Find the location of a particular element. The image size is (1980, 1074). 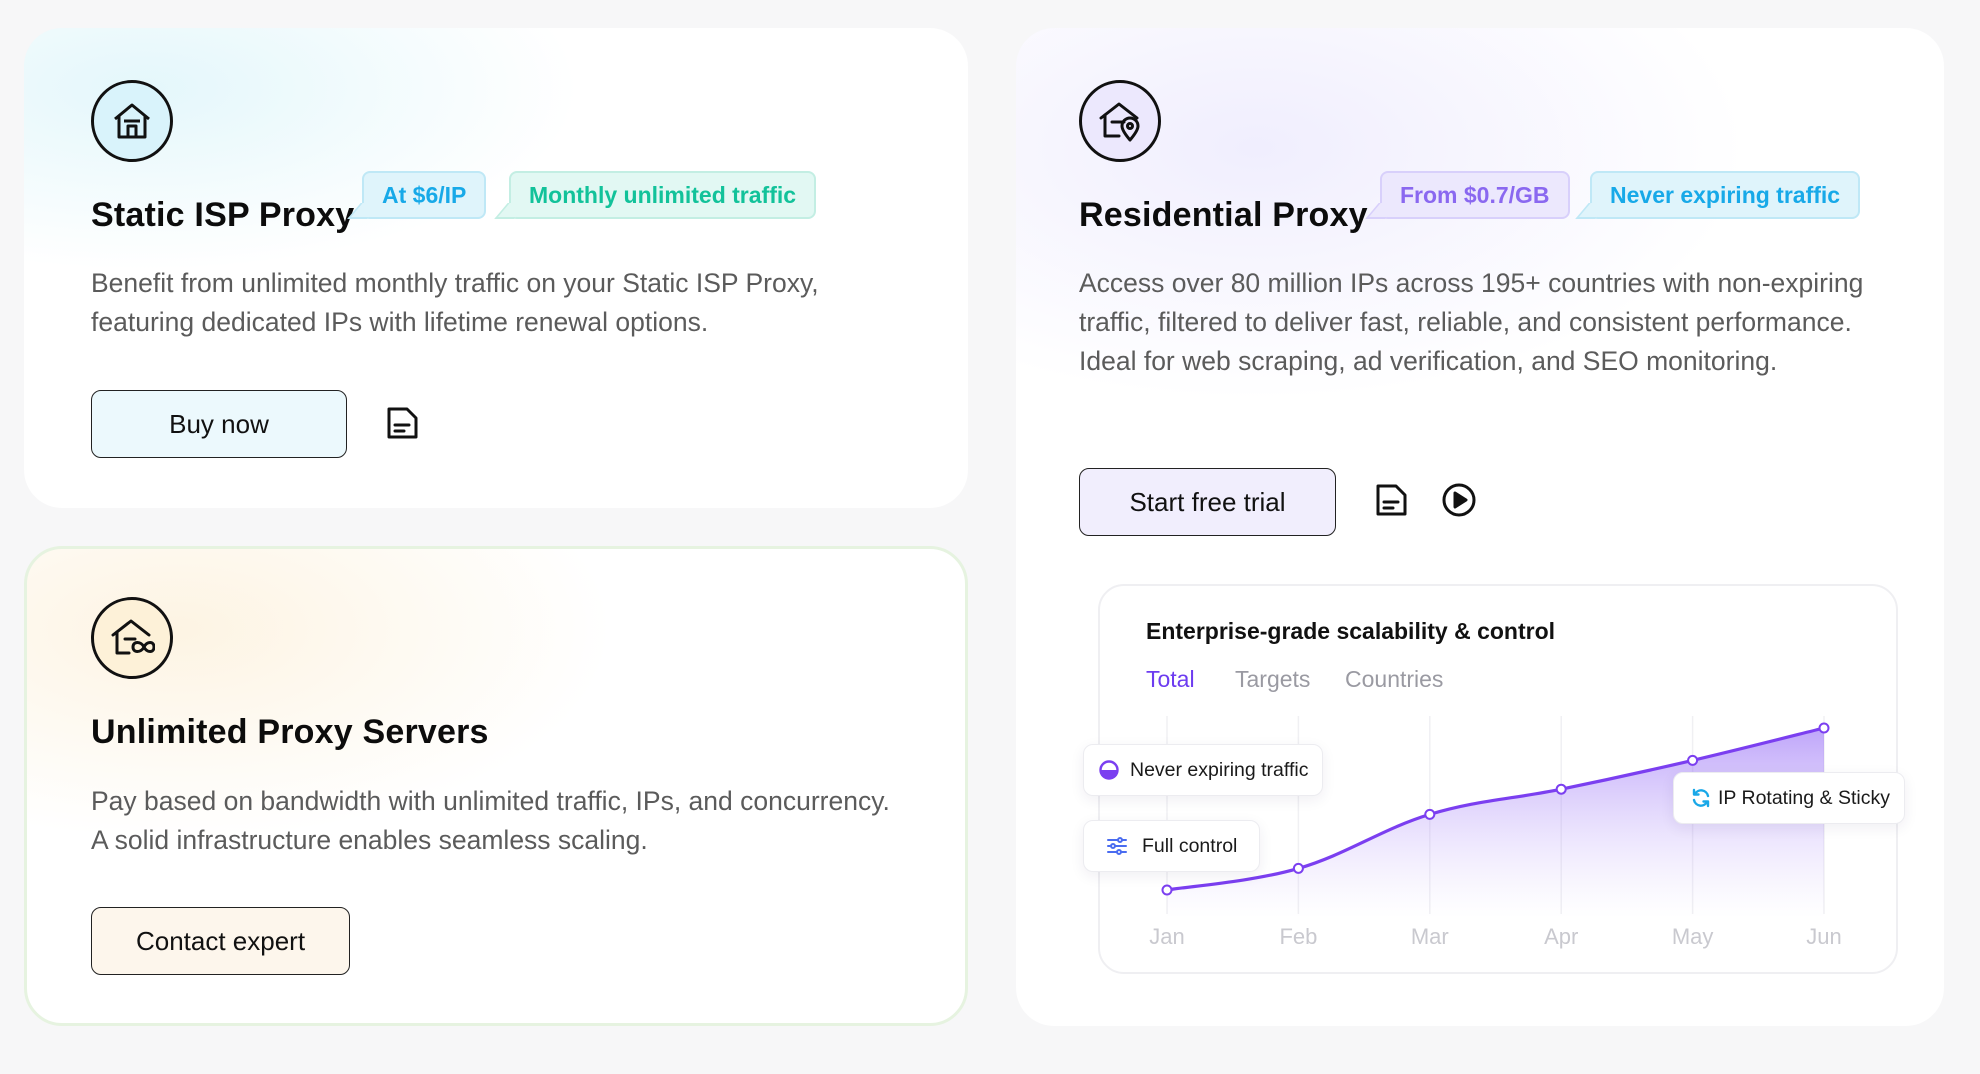

x-tick-label: Apr is located at coordinates (1561, 936).